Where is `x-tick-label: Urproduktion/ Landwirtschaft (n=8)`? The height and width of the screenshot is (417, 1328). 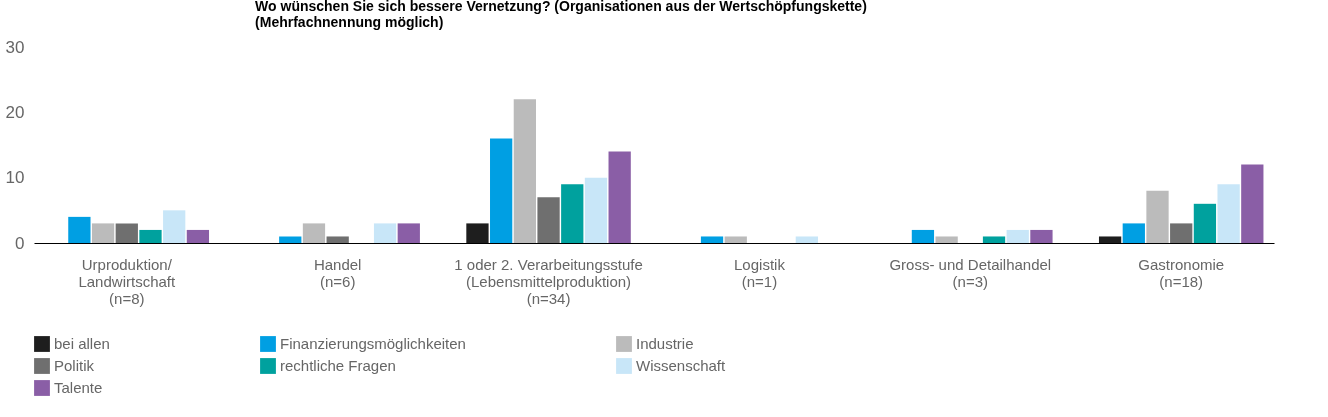 x-tick-label: Urproduktion/ Landwirtschaft (n=8) is located at coordinates (127, 281).